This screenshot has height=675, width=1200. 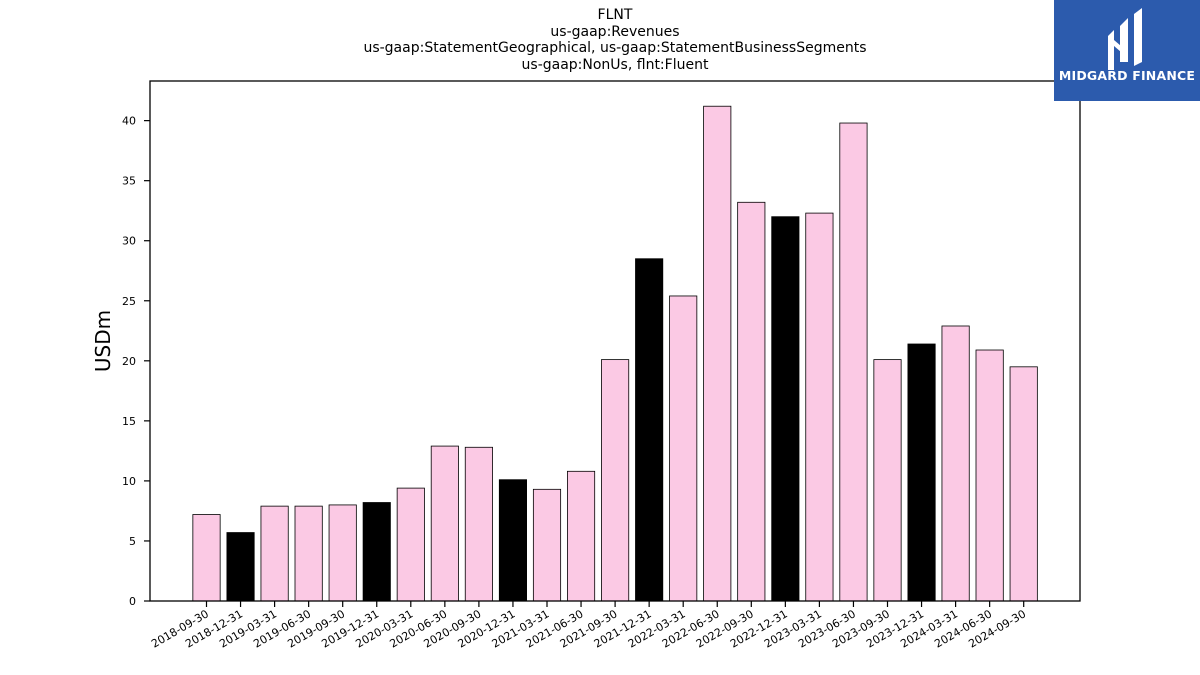 I want to click on midgard-m-logo-icon, so click(x=1125, y=39).